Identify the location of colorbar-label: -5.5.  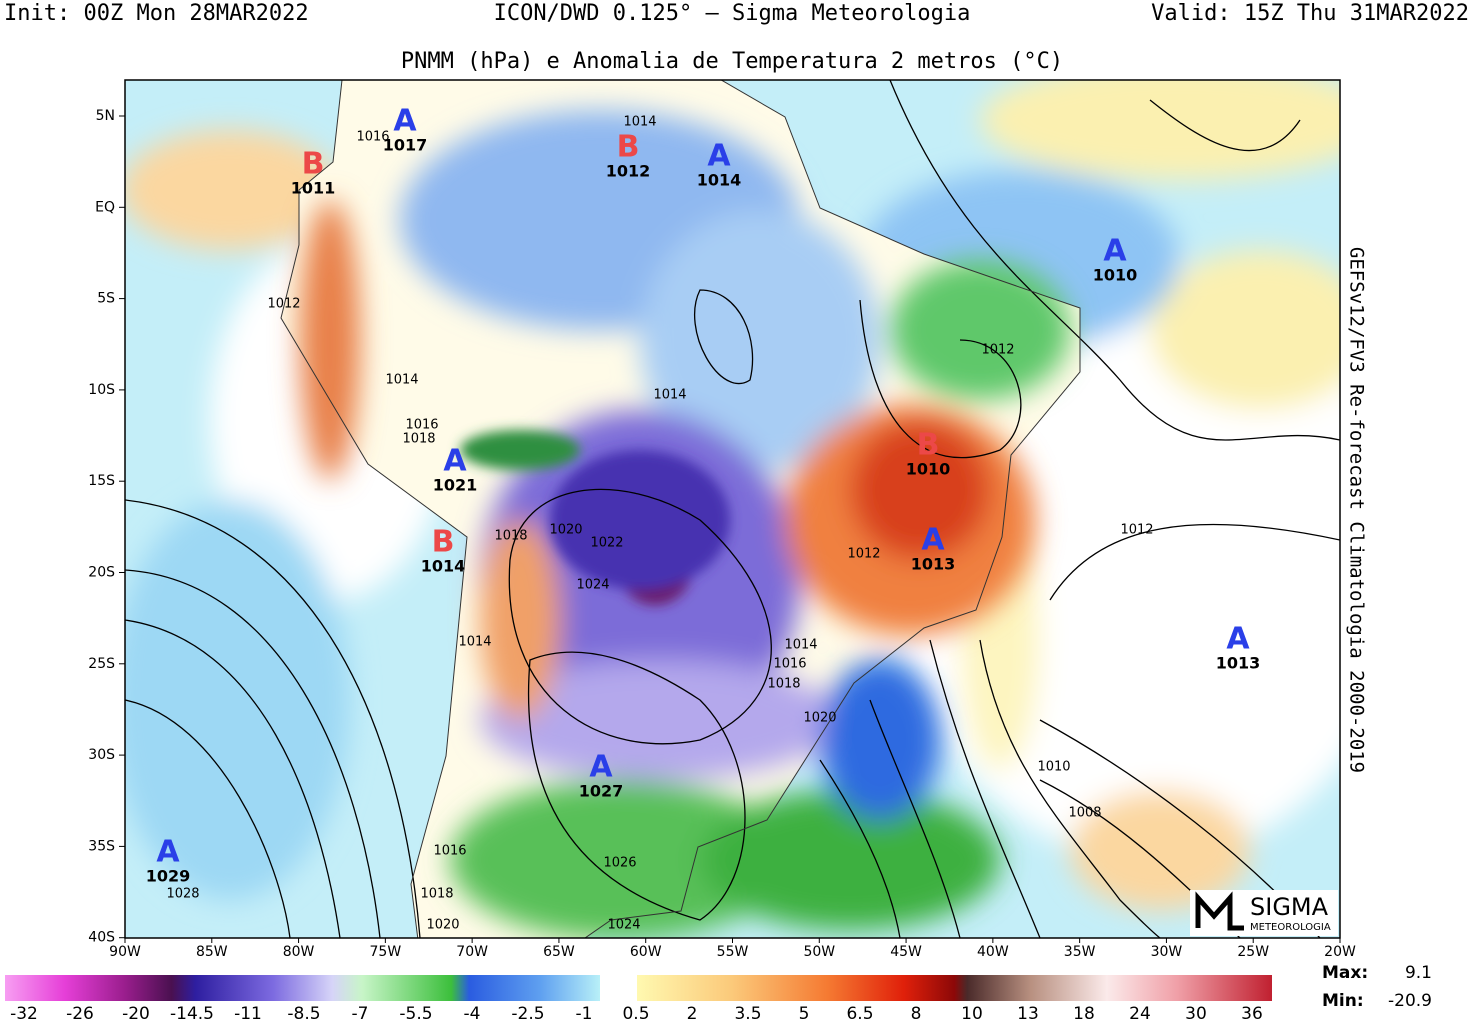
(415, 1013).